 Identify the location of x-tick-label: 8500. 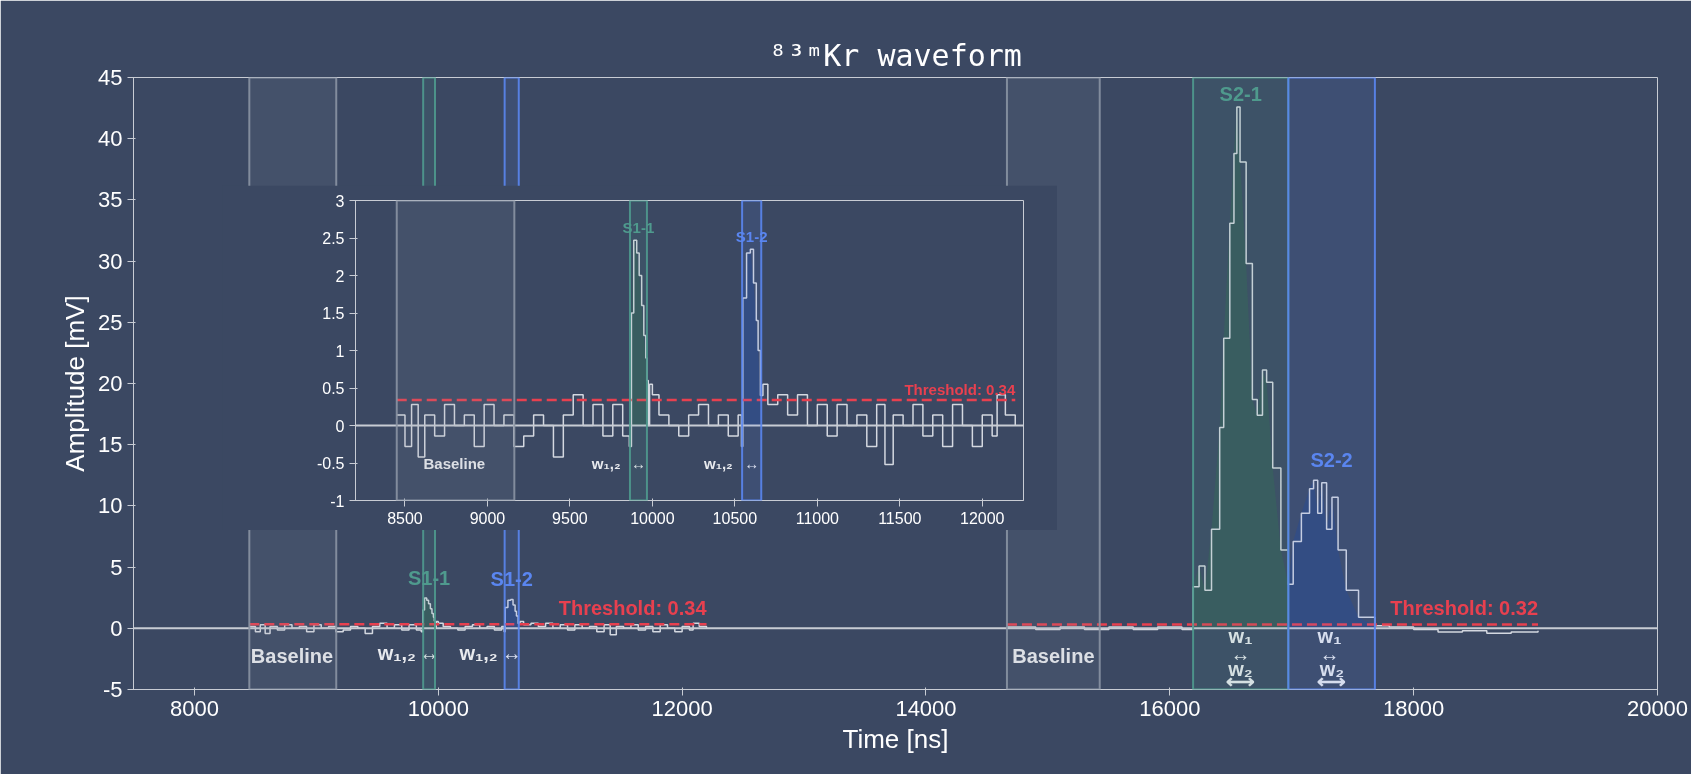
(405, 518).